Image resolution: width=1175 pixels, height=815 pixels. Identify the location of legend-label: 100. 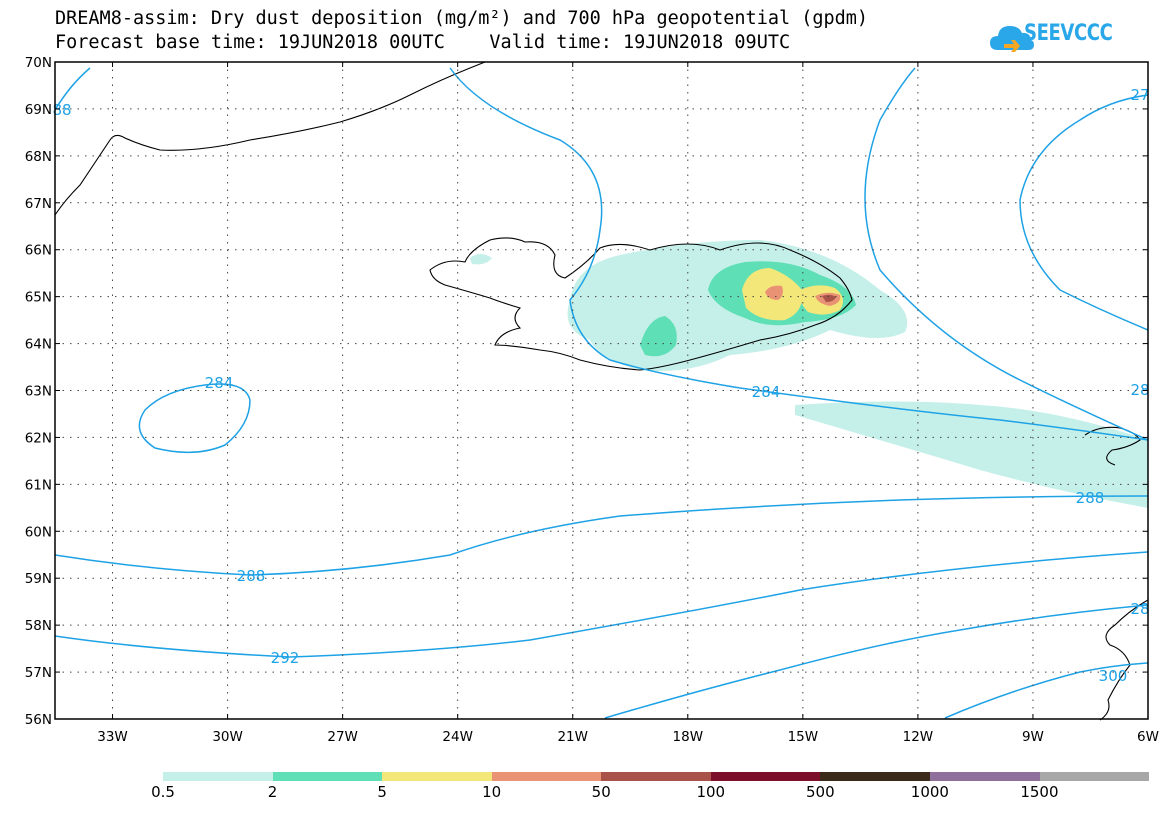
(711, 792).